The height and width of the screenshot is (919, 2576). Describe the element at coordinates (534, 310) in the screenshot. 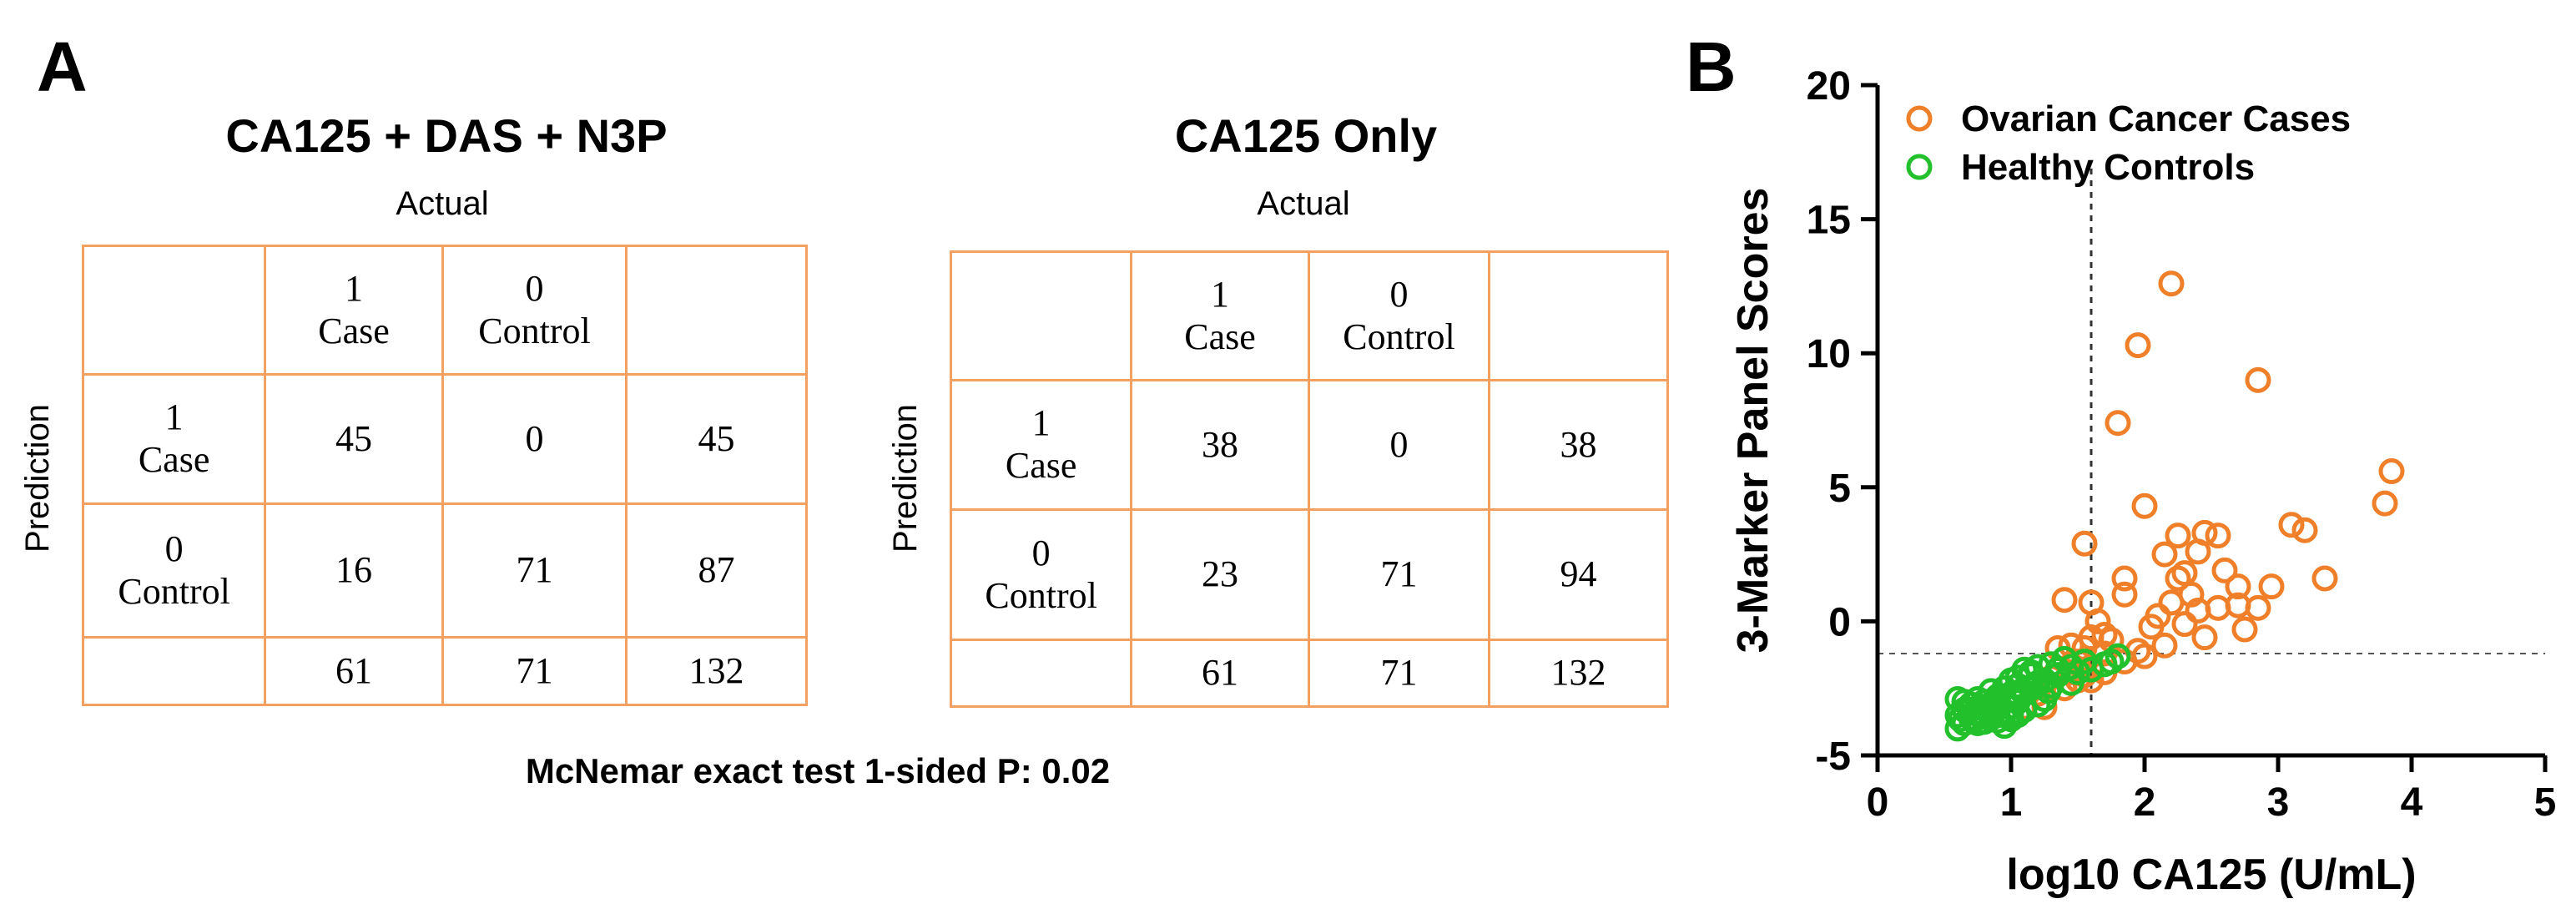

I see `matrix-1-header-cell: 0 Control` at that location.